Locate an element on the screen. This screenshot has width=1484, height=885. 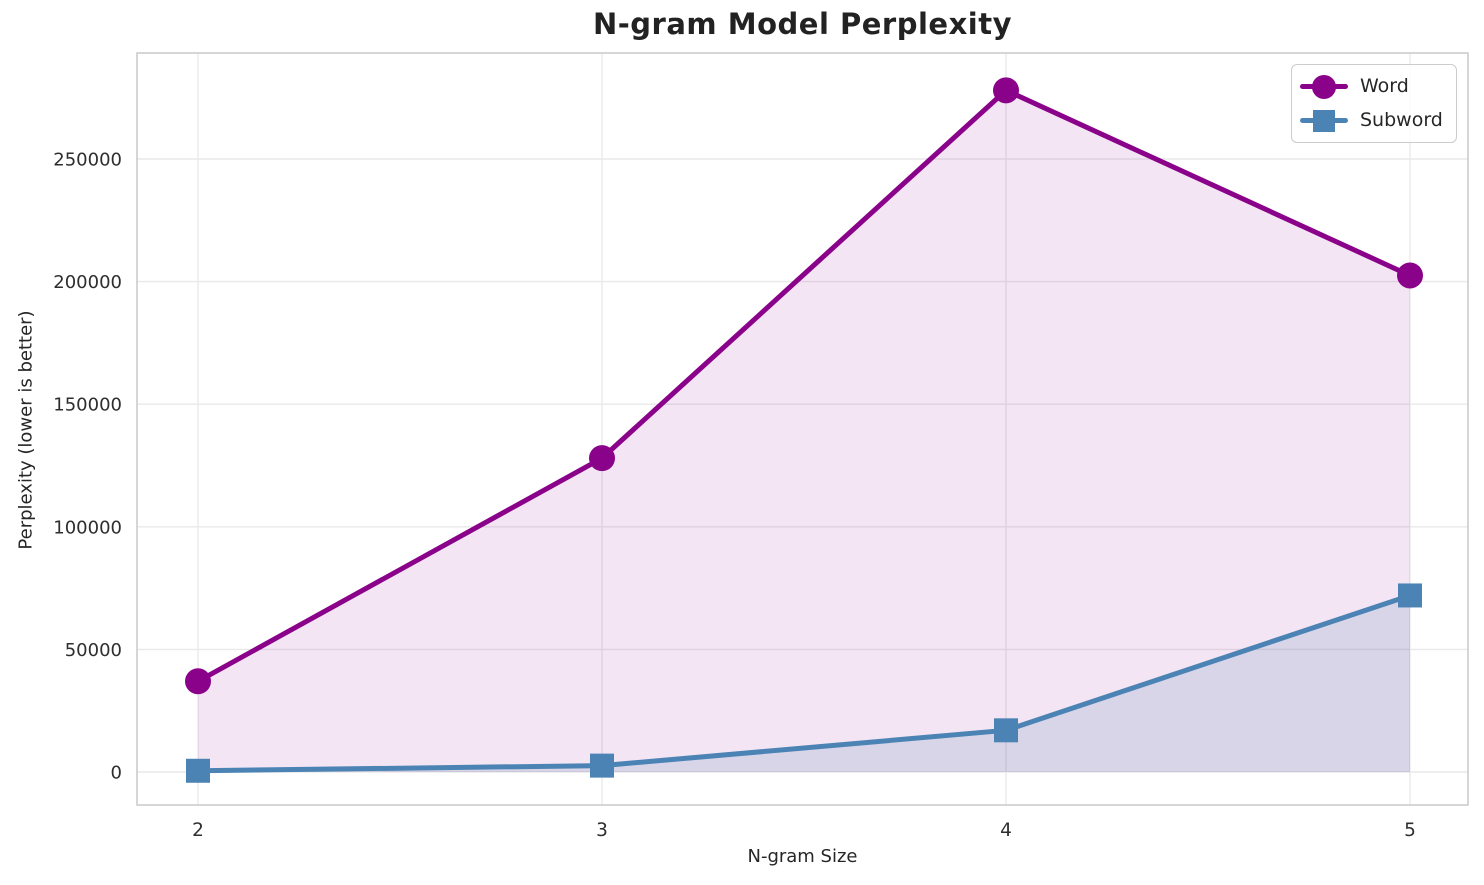
chart-title: N-gram Model Perplexity is located at coordinates (802, 24).